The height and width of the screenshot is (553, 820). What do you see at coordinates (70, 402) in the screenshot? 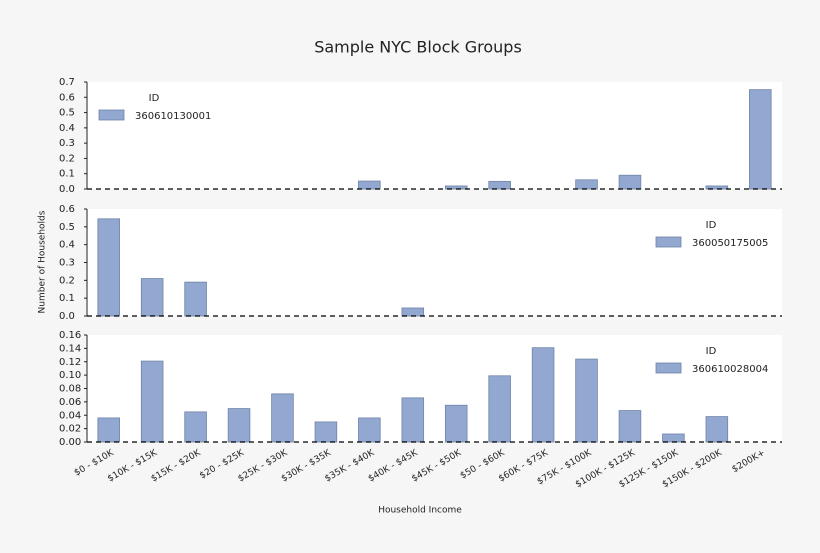
I see `y-tick-label: 0.06` at bounding box center [70, 402].